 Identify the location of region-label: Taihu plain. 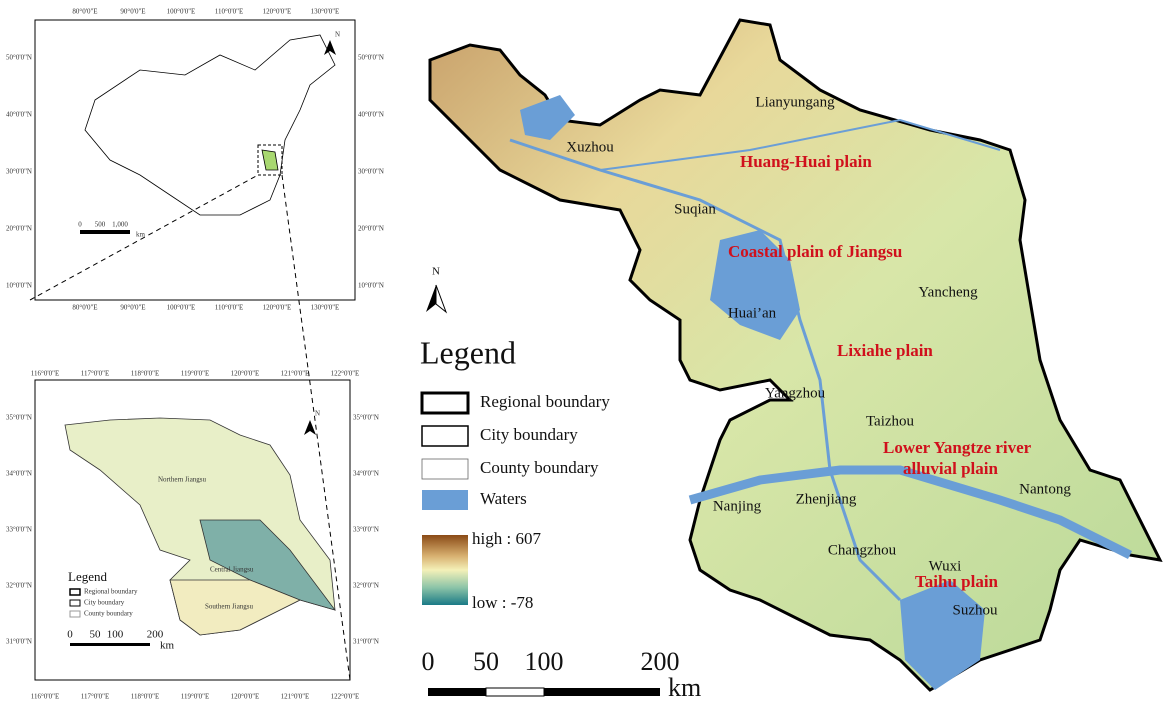
(957, 581).